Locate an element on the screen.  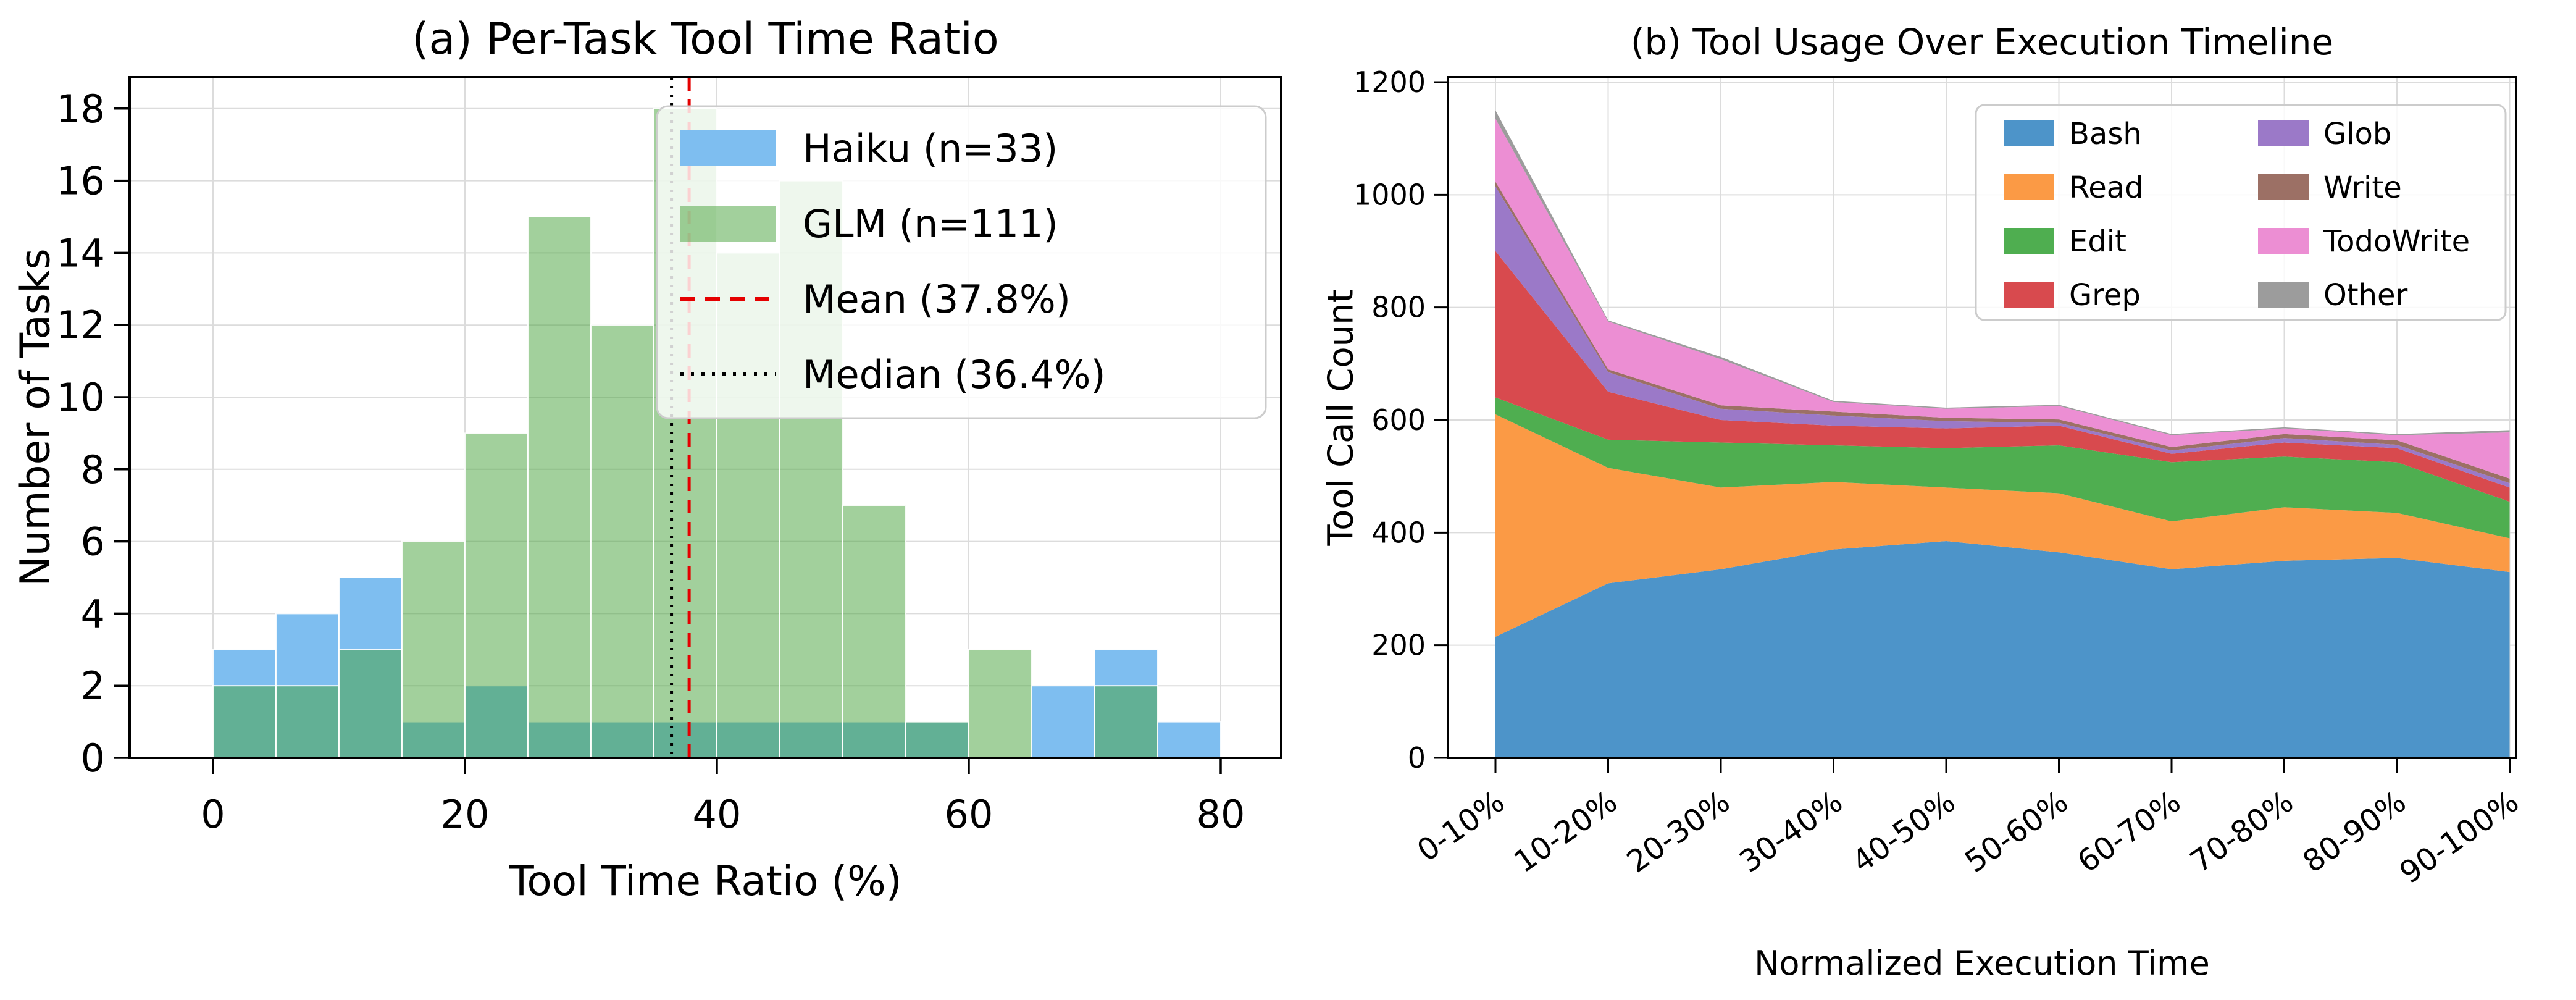
legend-item-read: Read is located at coordinates (2074, 187).